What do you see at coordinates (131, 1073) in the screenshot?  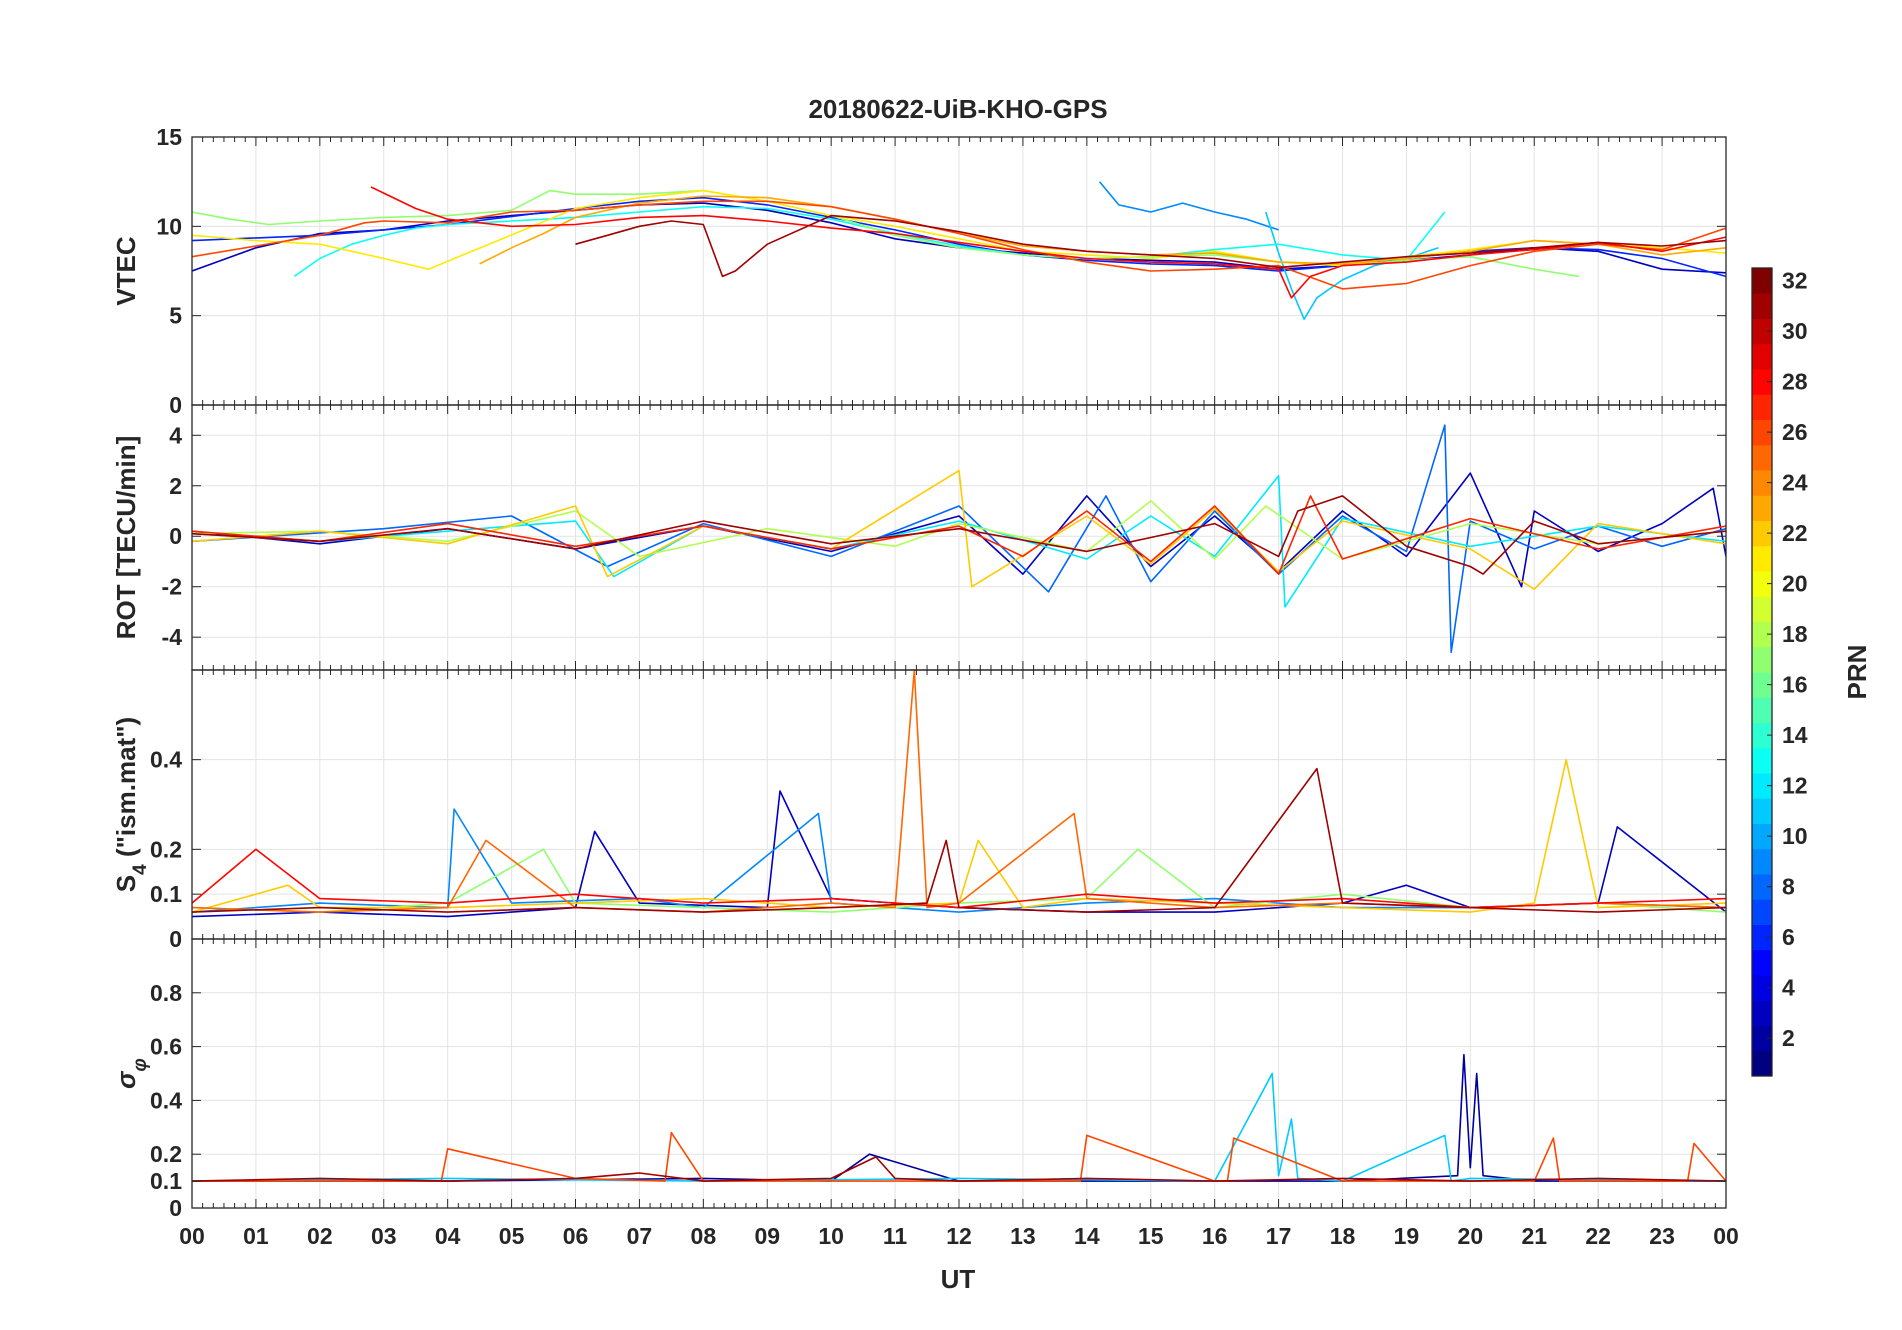 I see `y-axis-label: σφ` at bounding box center [131, 1073].